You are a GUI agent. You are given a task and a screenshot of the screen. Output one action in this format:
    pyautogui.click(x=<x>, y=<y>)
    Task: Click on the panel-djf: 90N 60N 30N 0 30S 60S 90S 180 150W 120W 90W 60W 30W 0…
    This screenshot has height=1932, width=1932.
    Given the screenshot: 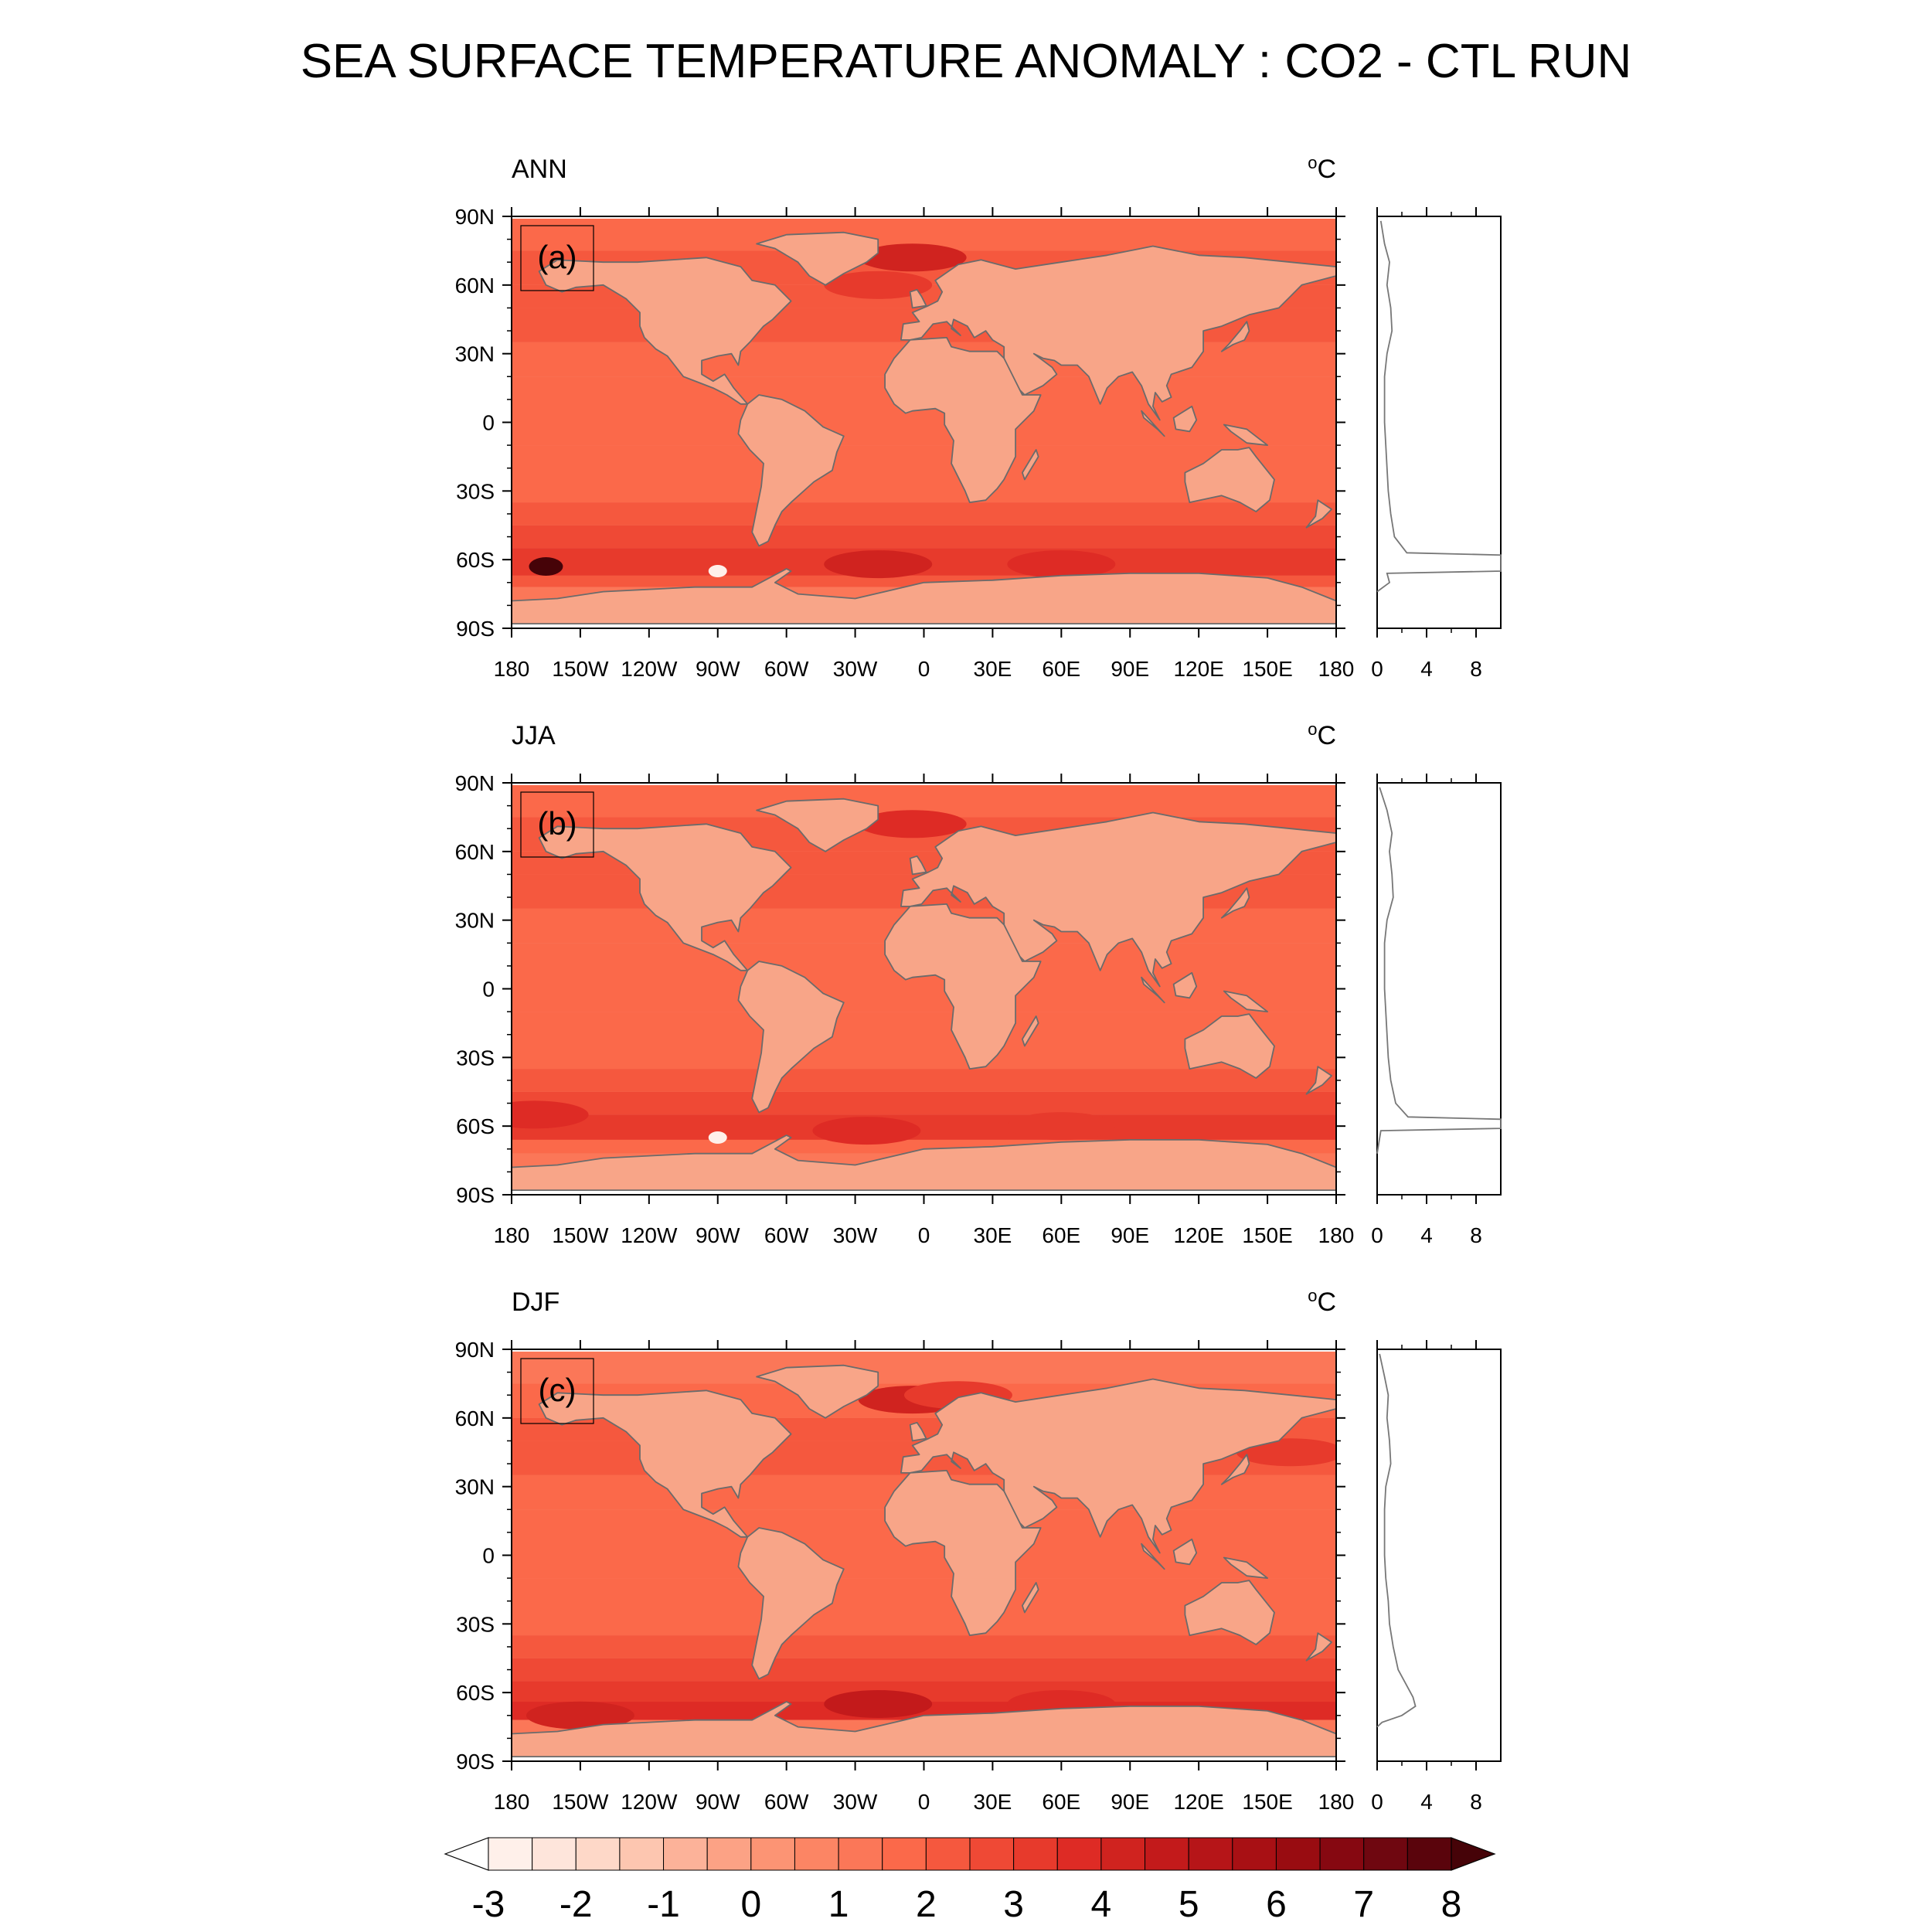 What is the action you would take?
    pyautogui.click(x=978, y=1550)
    